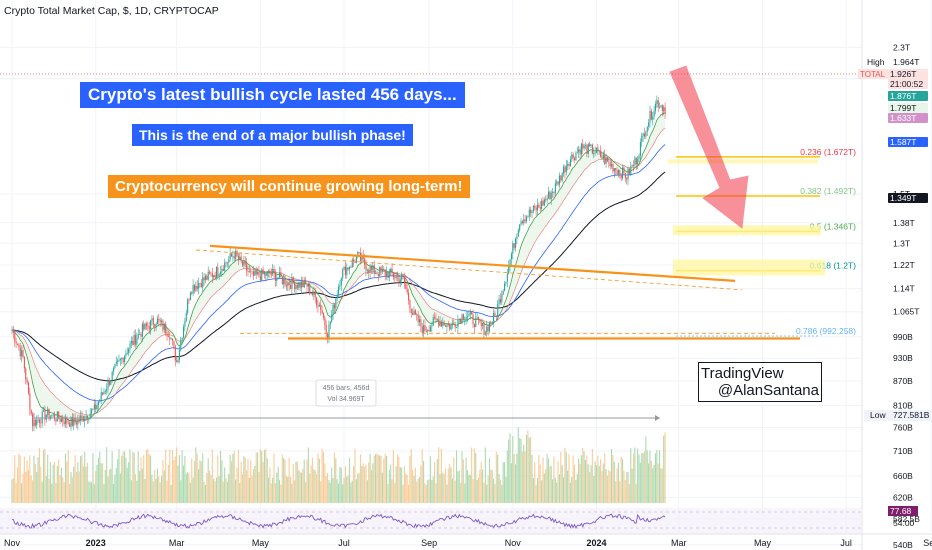 The image size is (932, 550). I want to click on time-axis-label: Sep, so click(429, 543).